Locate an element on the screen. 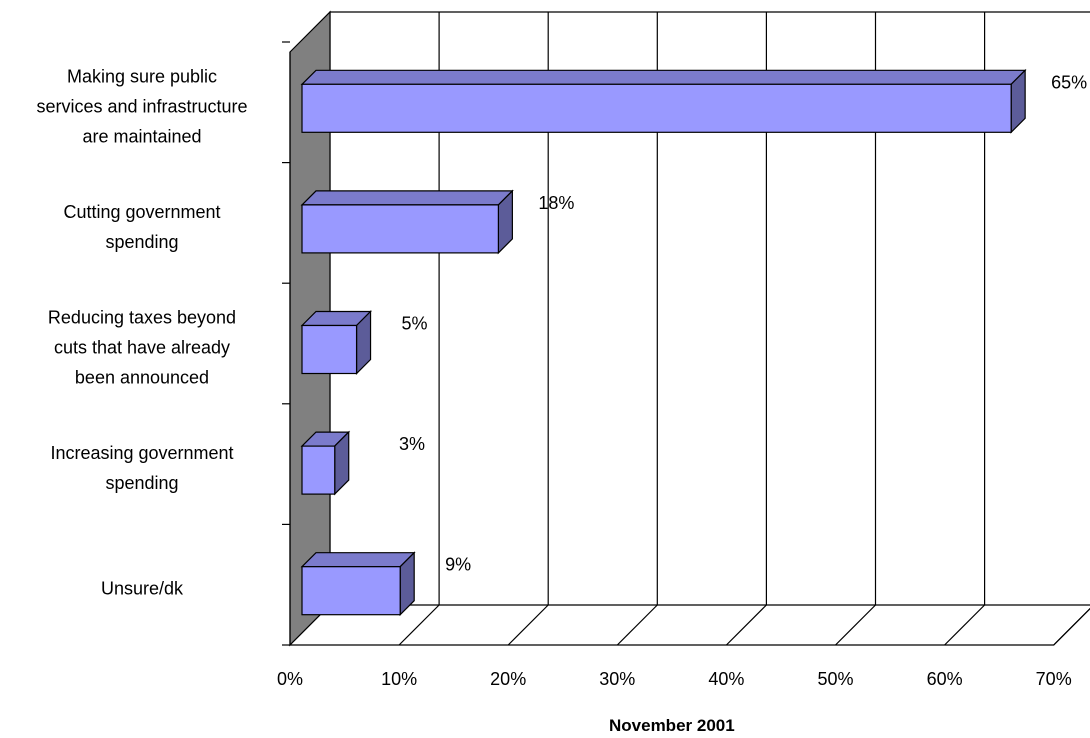 The width and height of the screenshot is (1090, 738). x-axis-title: November 2001 is located at coordinates (672, 725).